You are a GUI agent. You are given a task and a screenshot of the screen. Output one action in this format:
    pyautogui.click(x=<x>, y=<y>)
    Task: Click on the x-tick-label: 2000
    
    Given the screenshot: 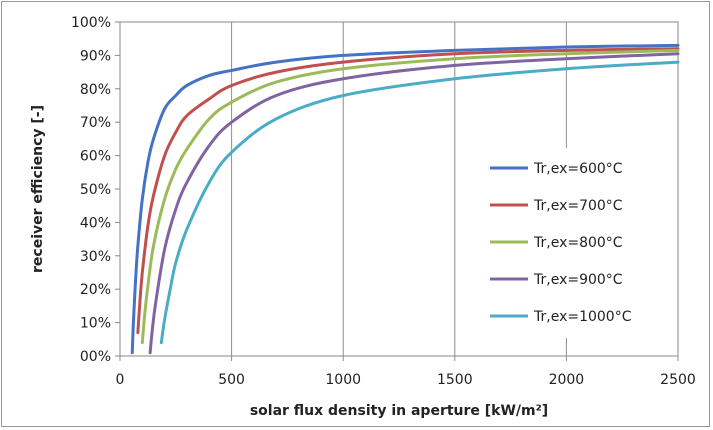 What is the action you would take?
    pyautogui.click(x=567, y=380)
    